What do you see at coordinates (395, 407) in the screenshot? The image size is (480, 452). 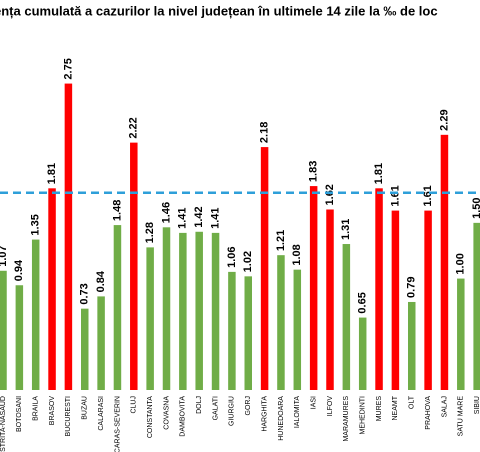 I see `x-tick-label: NEAMT` at bounding box center [395, 407].